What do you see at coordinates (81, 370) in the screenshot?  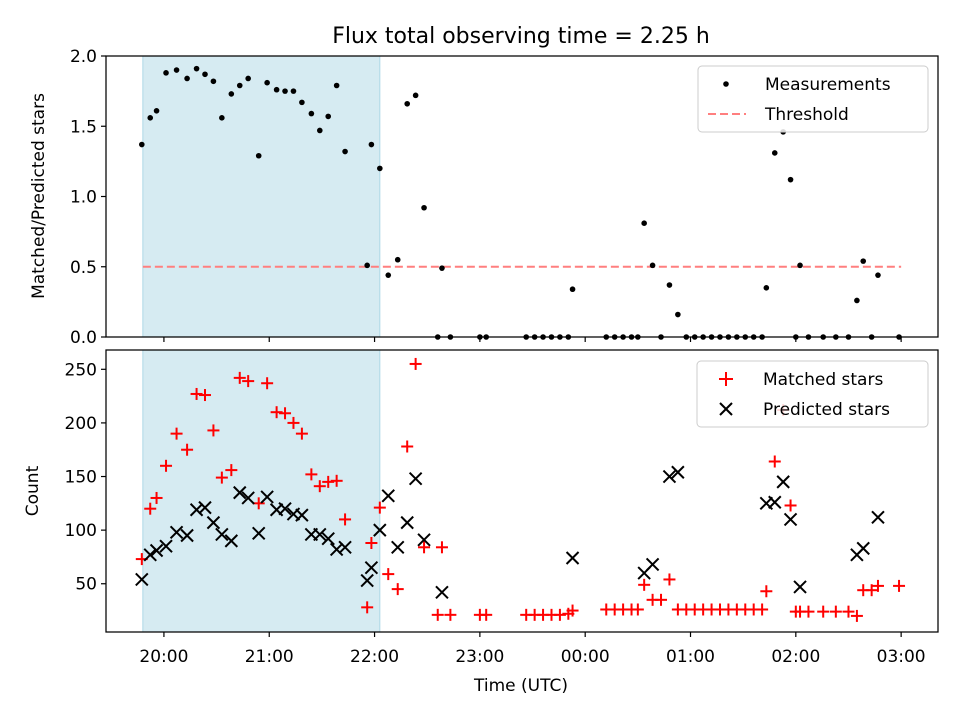 I see `y-tick-label: 250` at bounding box center [81, 370].